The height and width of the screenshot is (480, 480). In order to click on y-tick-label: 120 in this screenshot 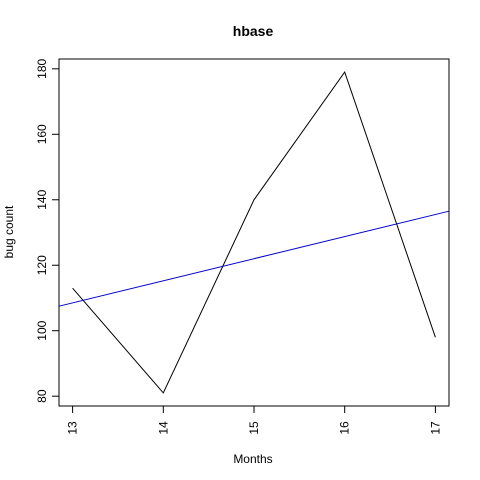, I will do `click(42, 265)`.